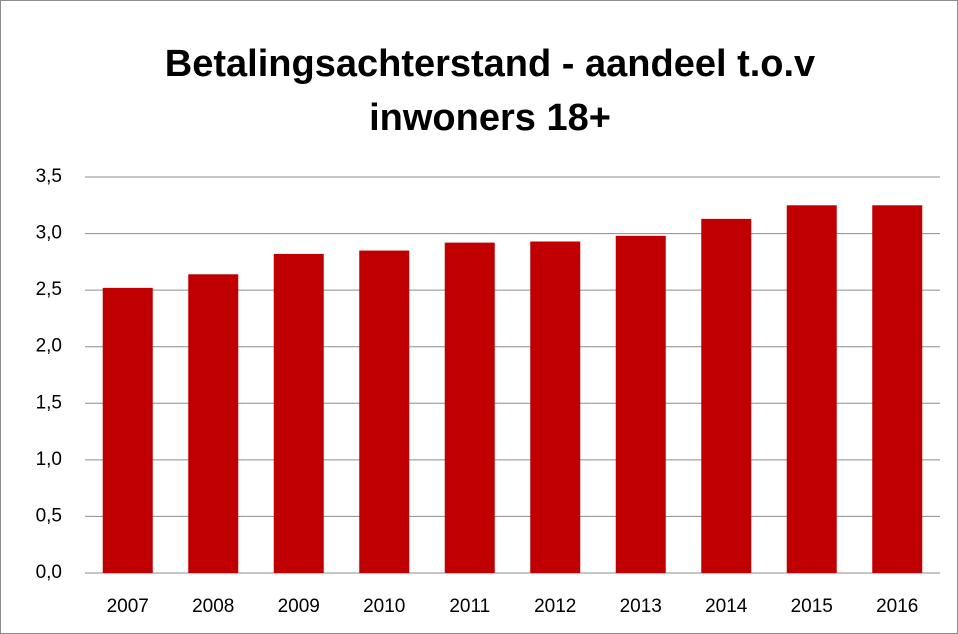 This screenshot has height=634, width=958. What do you see at coordinates (49, 233) in the screenshot?
I see `y-tick-label: 3,0` at bounding box center [49, 233].